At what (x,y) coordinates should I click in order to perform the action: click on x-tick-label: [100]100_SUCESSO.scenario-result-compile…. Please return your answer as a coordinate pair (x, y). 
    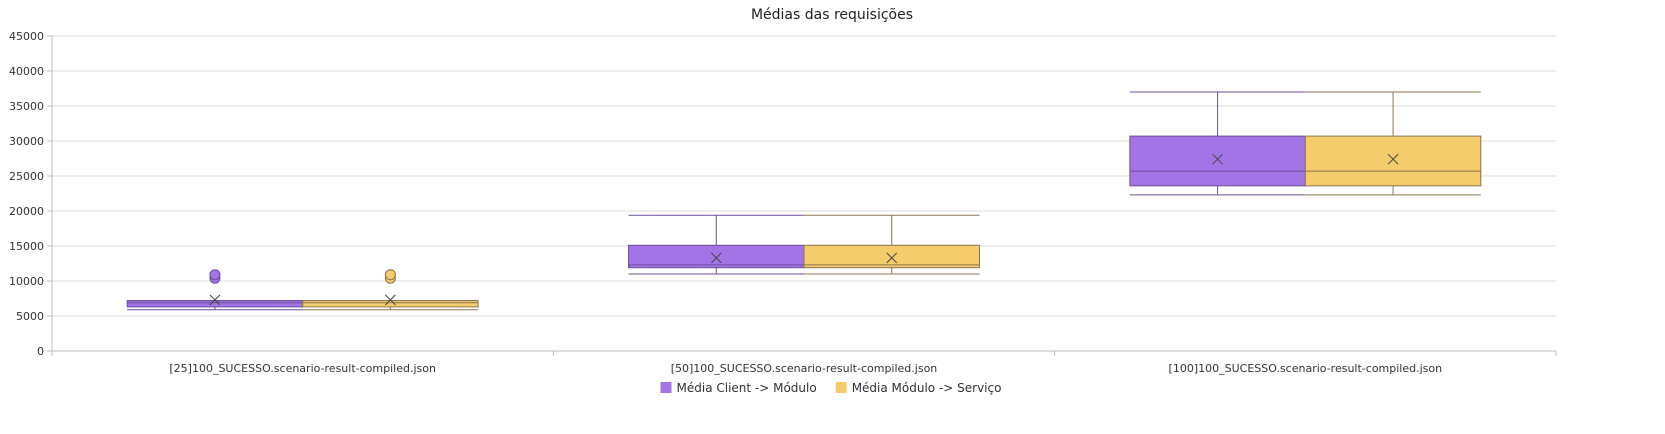
    Looking at the image, I should click on (1306, 368).